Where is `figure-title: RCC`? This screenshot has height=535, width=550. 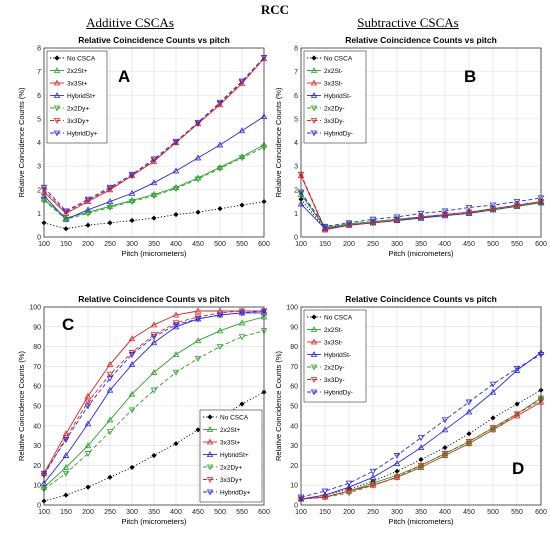
figure-title: RCC is located at coordinates (275, 9).